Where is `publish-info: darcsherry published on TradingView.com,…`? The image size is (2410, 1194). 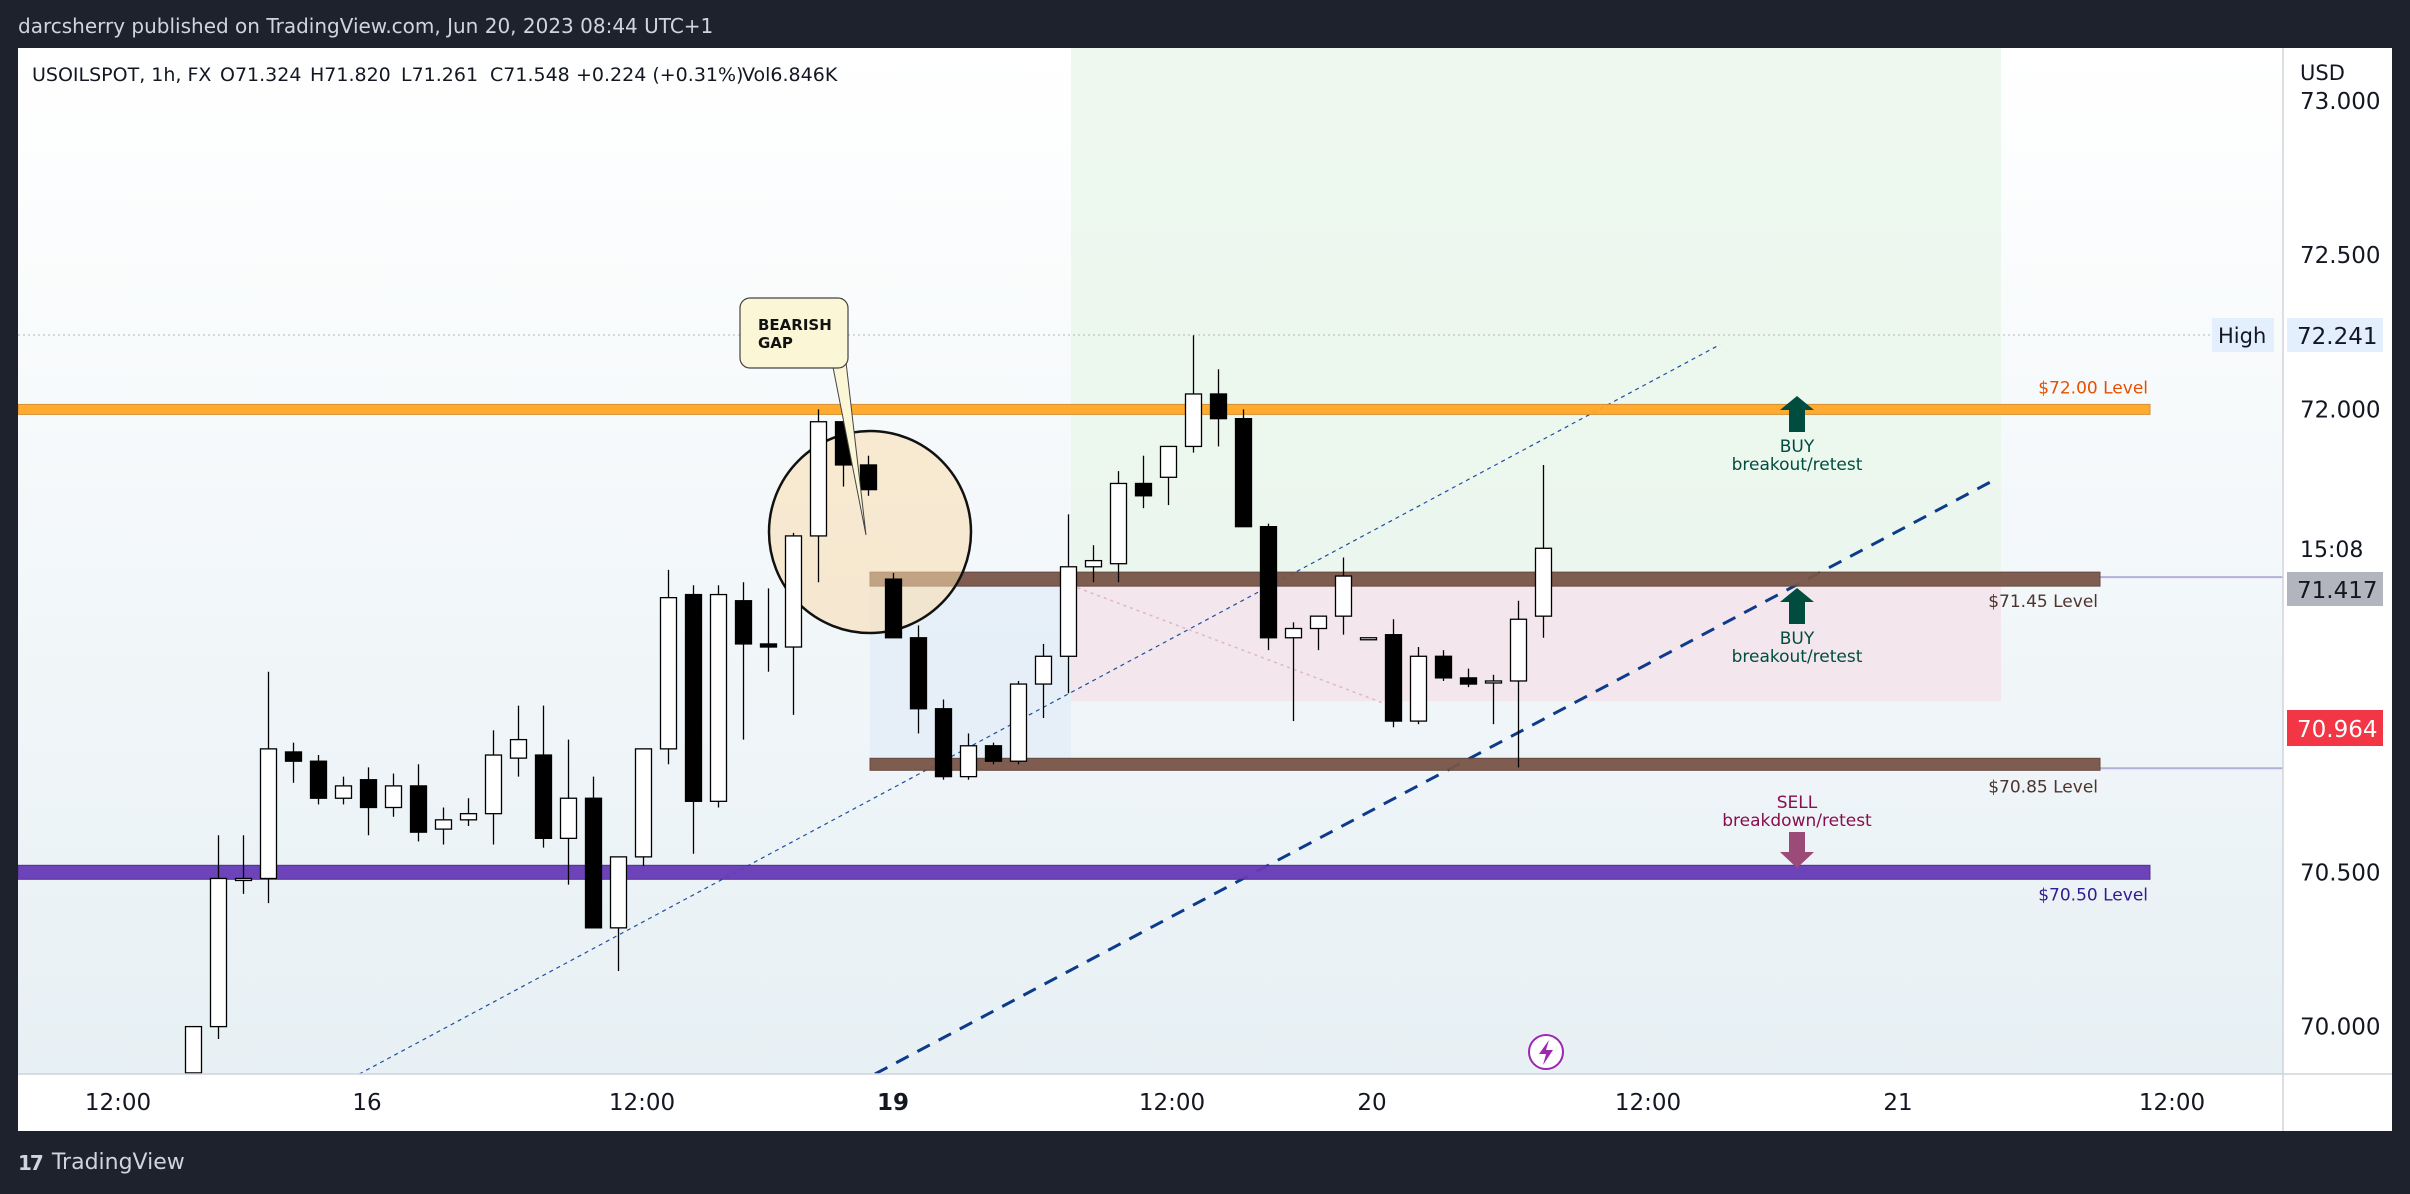 publish-info: darcsherry published on TradingView.com,… is located at coordinates (366, 26).